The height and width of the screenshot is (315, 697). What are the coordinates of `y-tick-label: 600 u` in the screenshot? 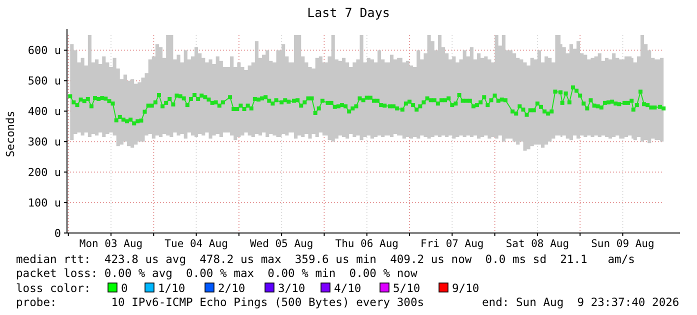 It's located at (44, 51).